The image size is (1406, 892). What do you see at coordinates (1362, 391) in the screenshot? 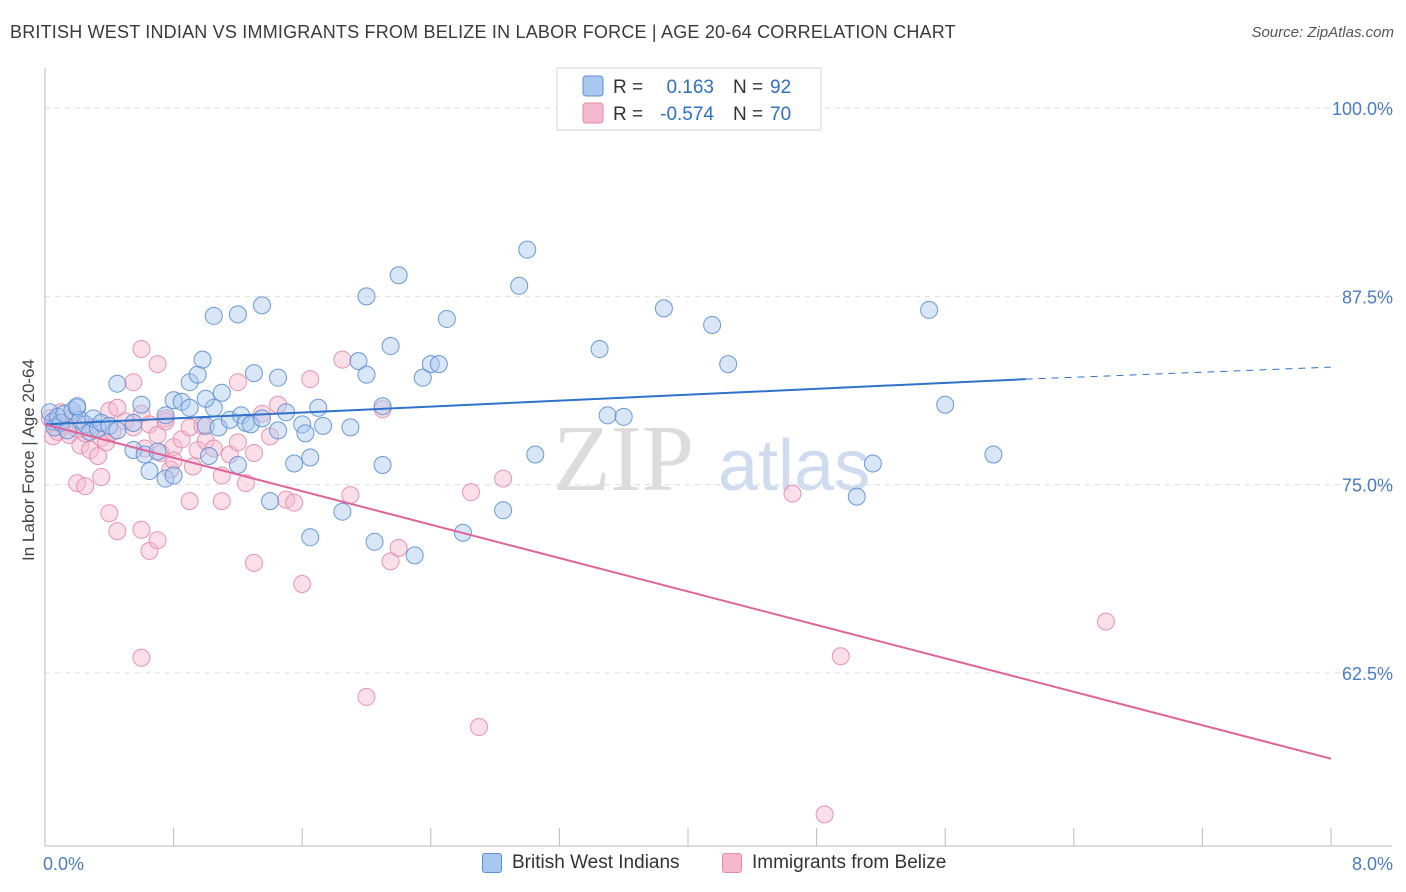
I see `y-tick-labels: 100.0% 87.5% 75.0% 62.5%` at bounding box center [1362, 391].